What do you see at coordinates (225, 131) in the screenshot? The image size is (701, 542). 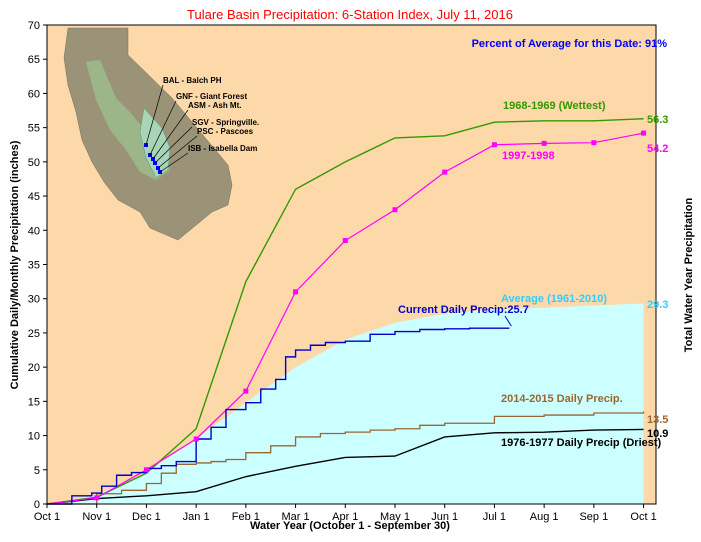 I see `station-label: PSC - Pascoes` at bounding box center [225, 131].